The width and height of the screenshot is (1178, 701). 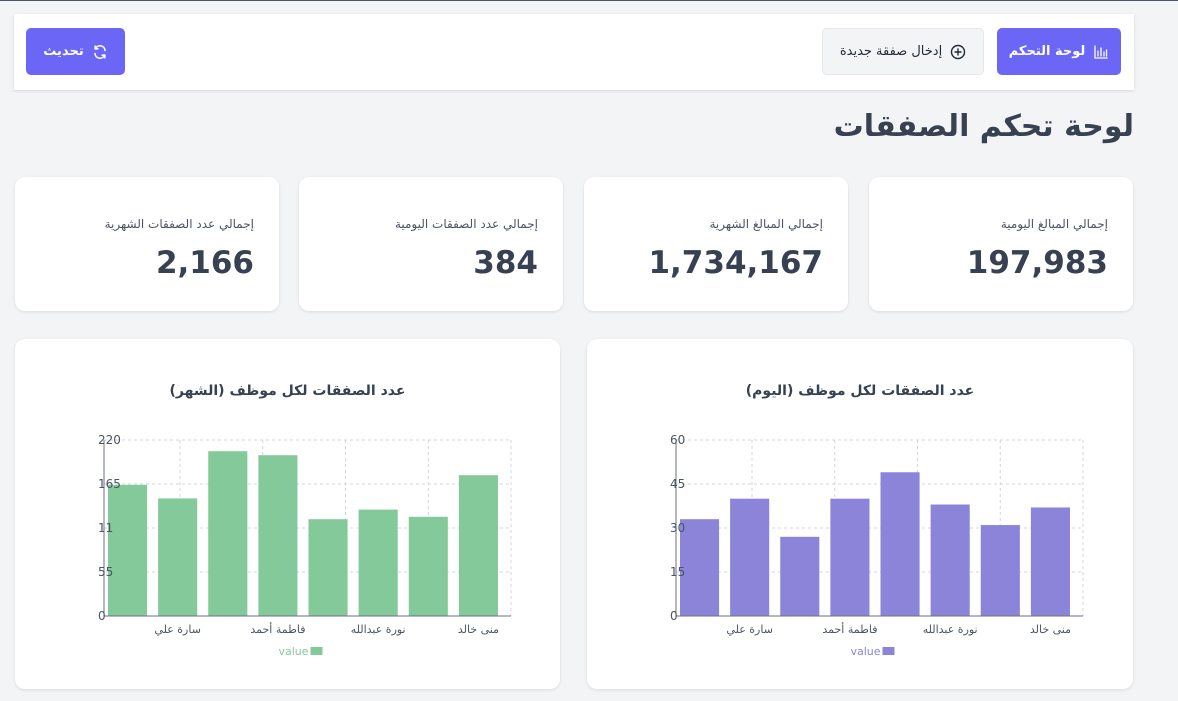 What do you see at coordinates (677, 572) in the screenshot?
I see `y-tick-label: 15` at bounding box center [677, 572].